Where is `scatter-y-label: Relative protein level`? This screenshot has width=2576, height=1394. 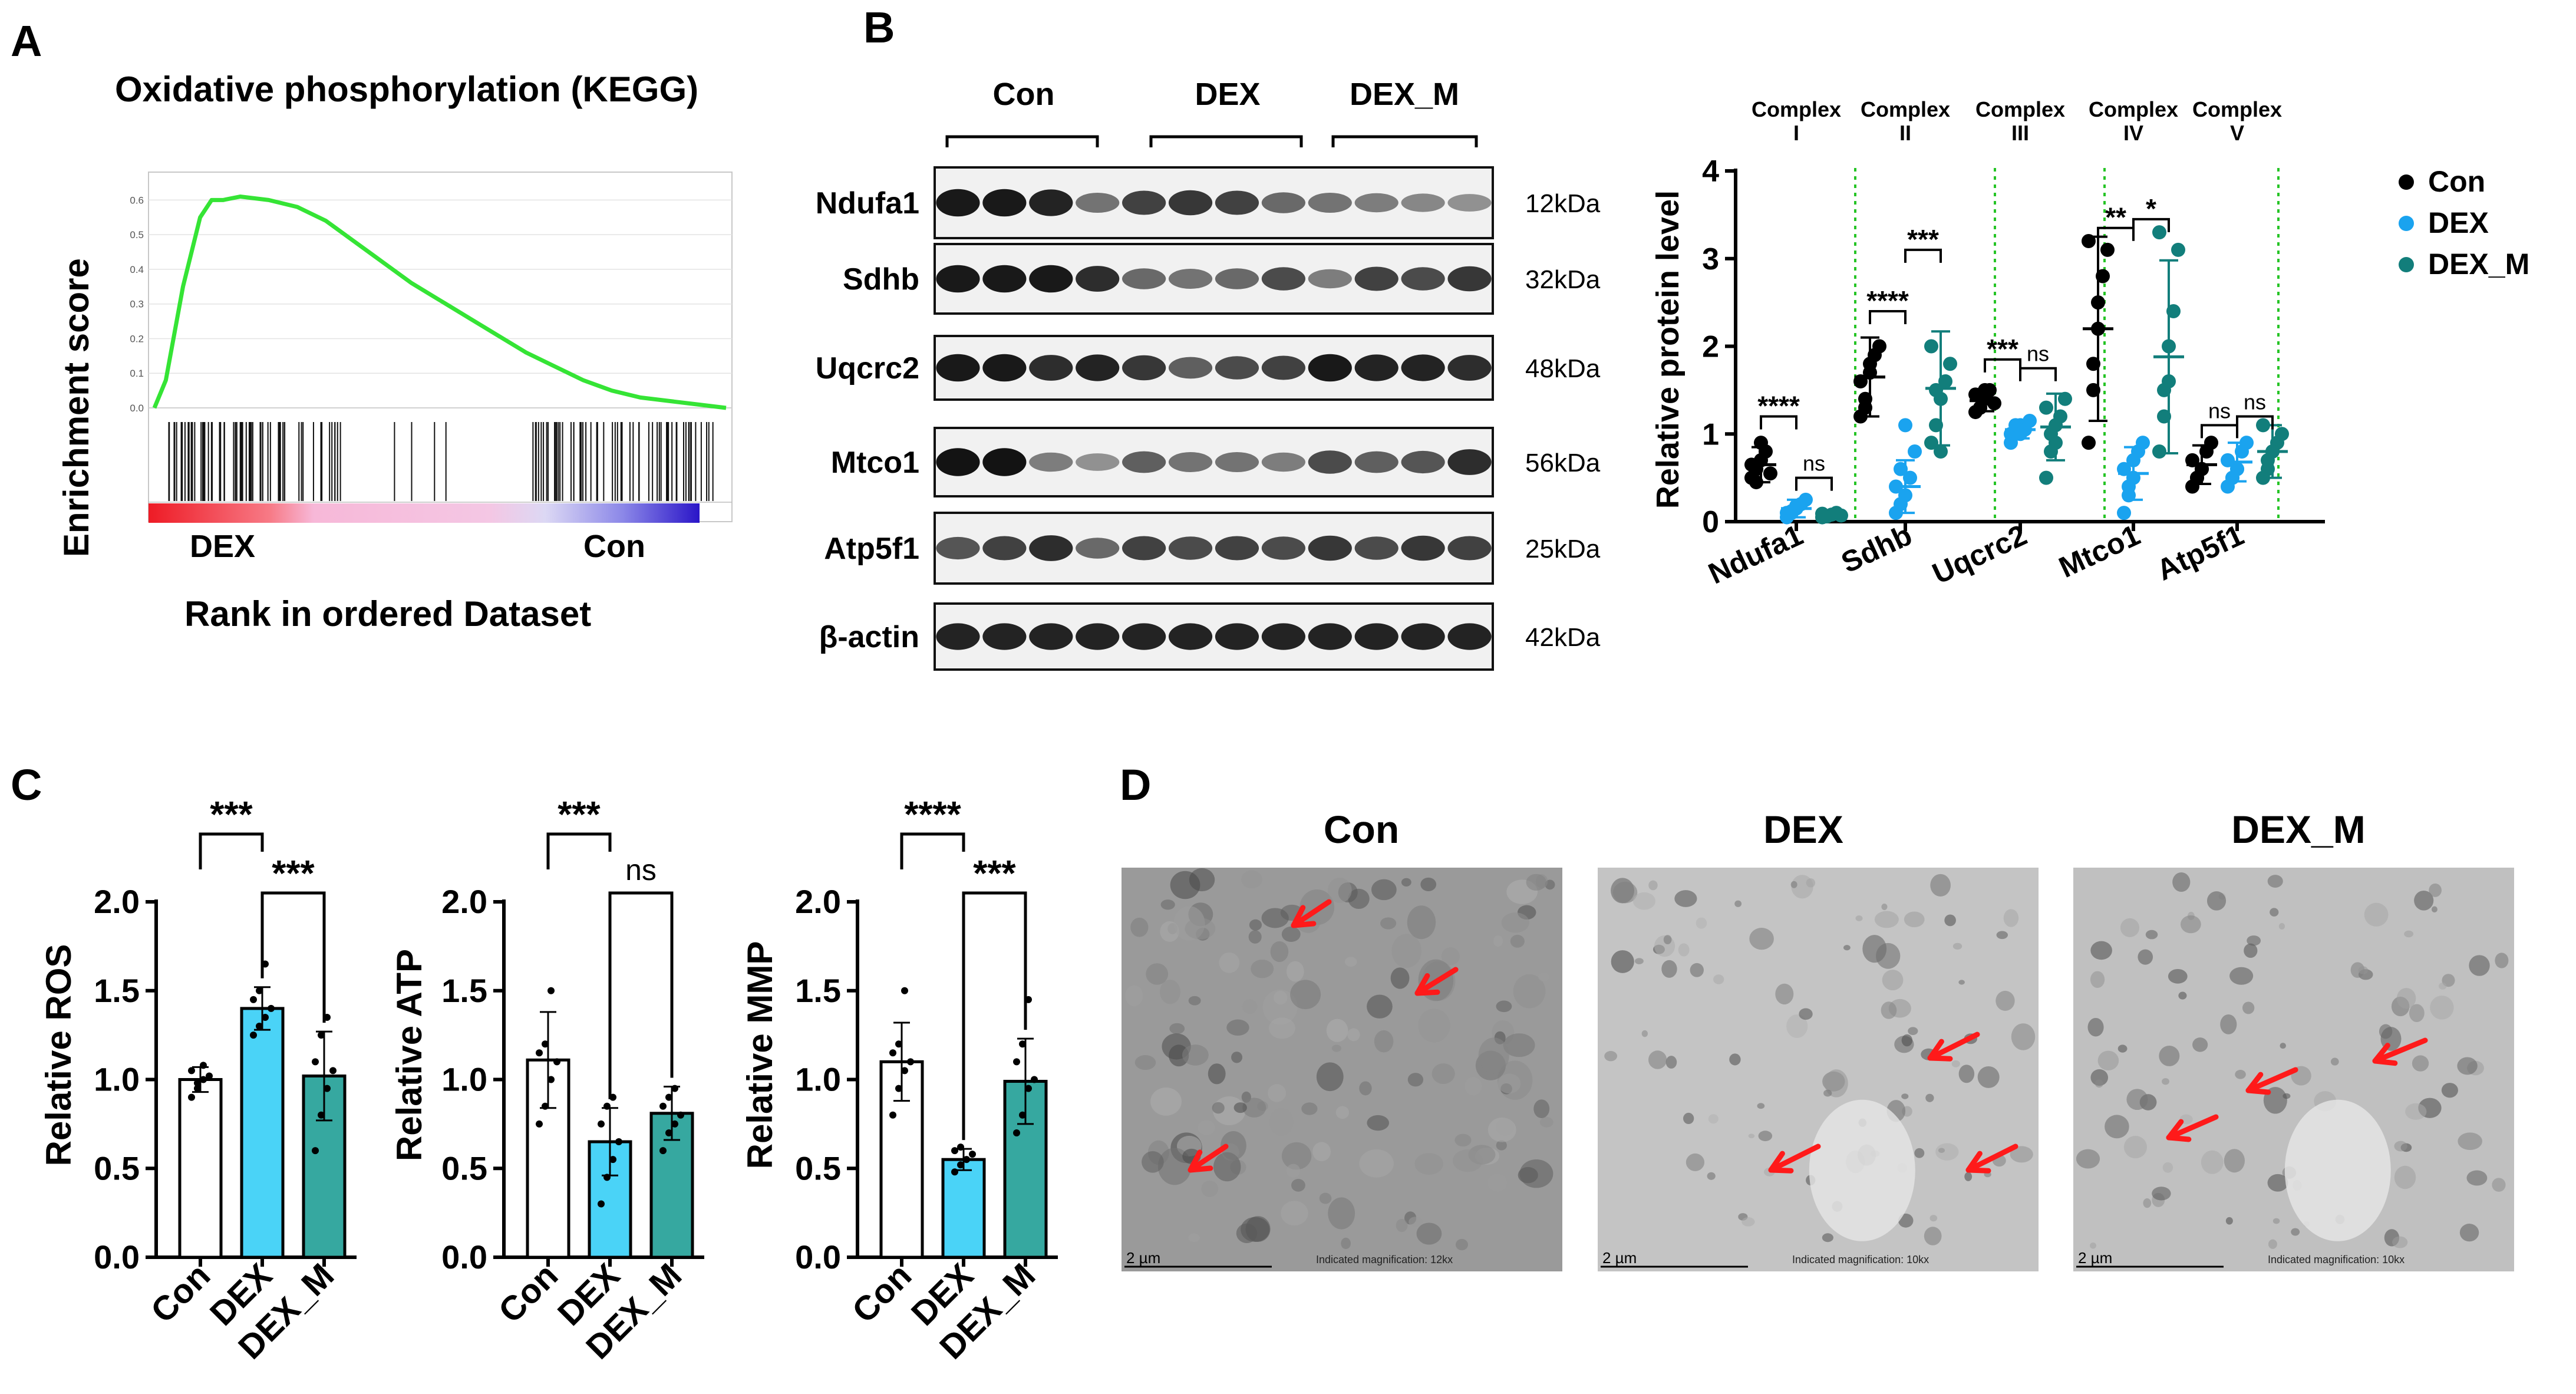
scatter-y-label: Relative protein level is located at coordinates (1668, 349).